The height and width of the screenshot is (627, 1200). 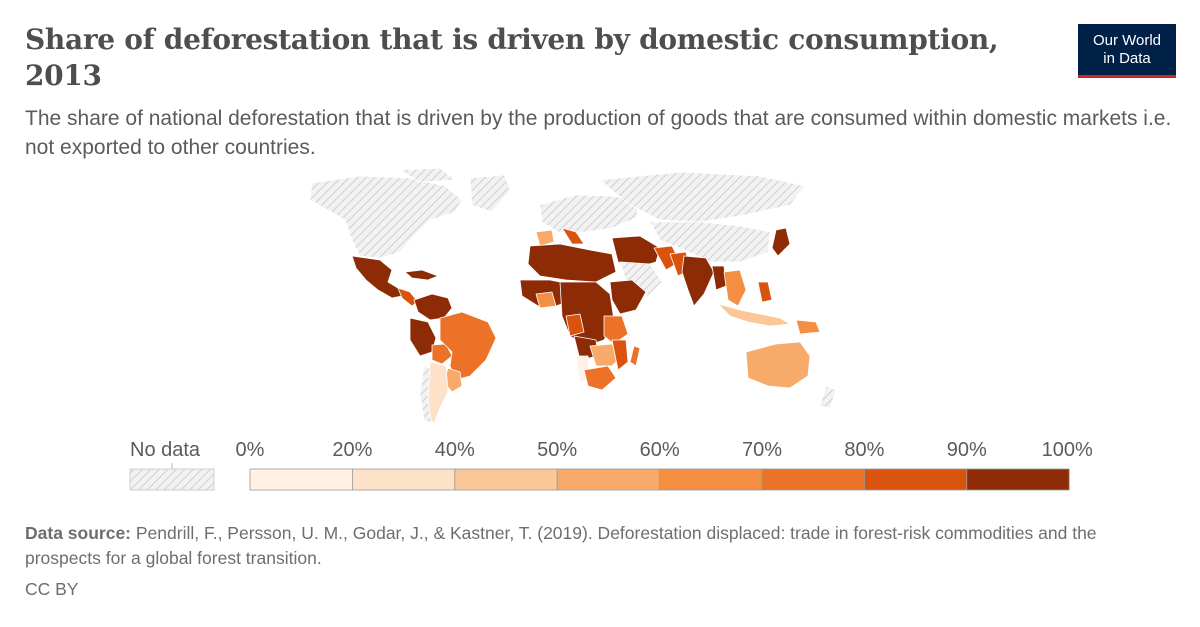 I want to click on region-caribbean, so click(x=421, y=275).